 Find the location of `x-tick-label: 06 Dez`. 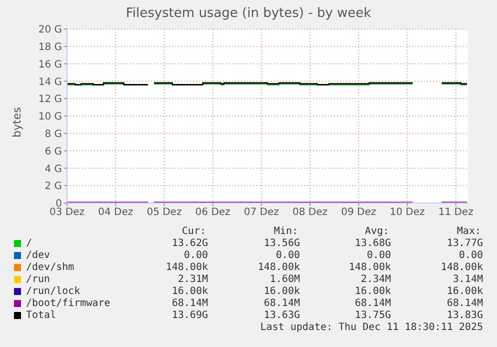

x-tick-label: 06 Dez is located at coordinates (212, 212).